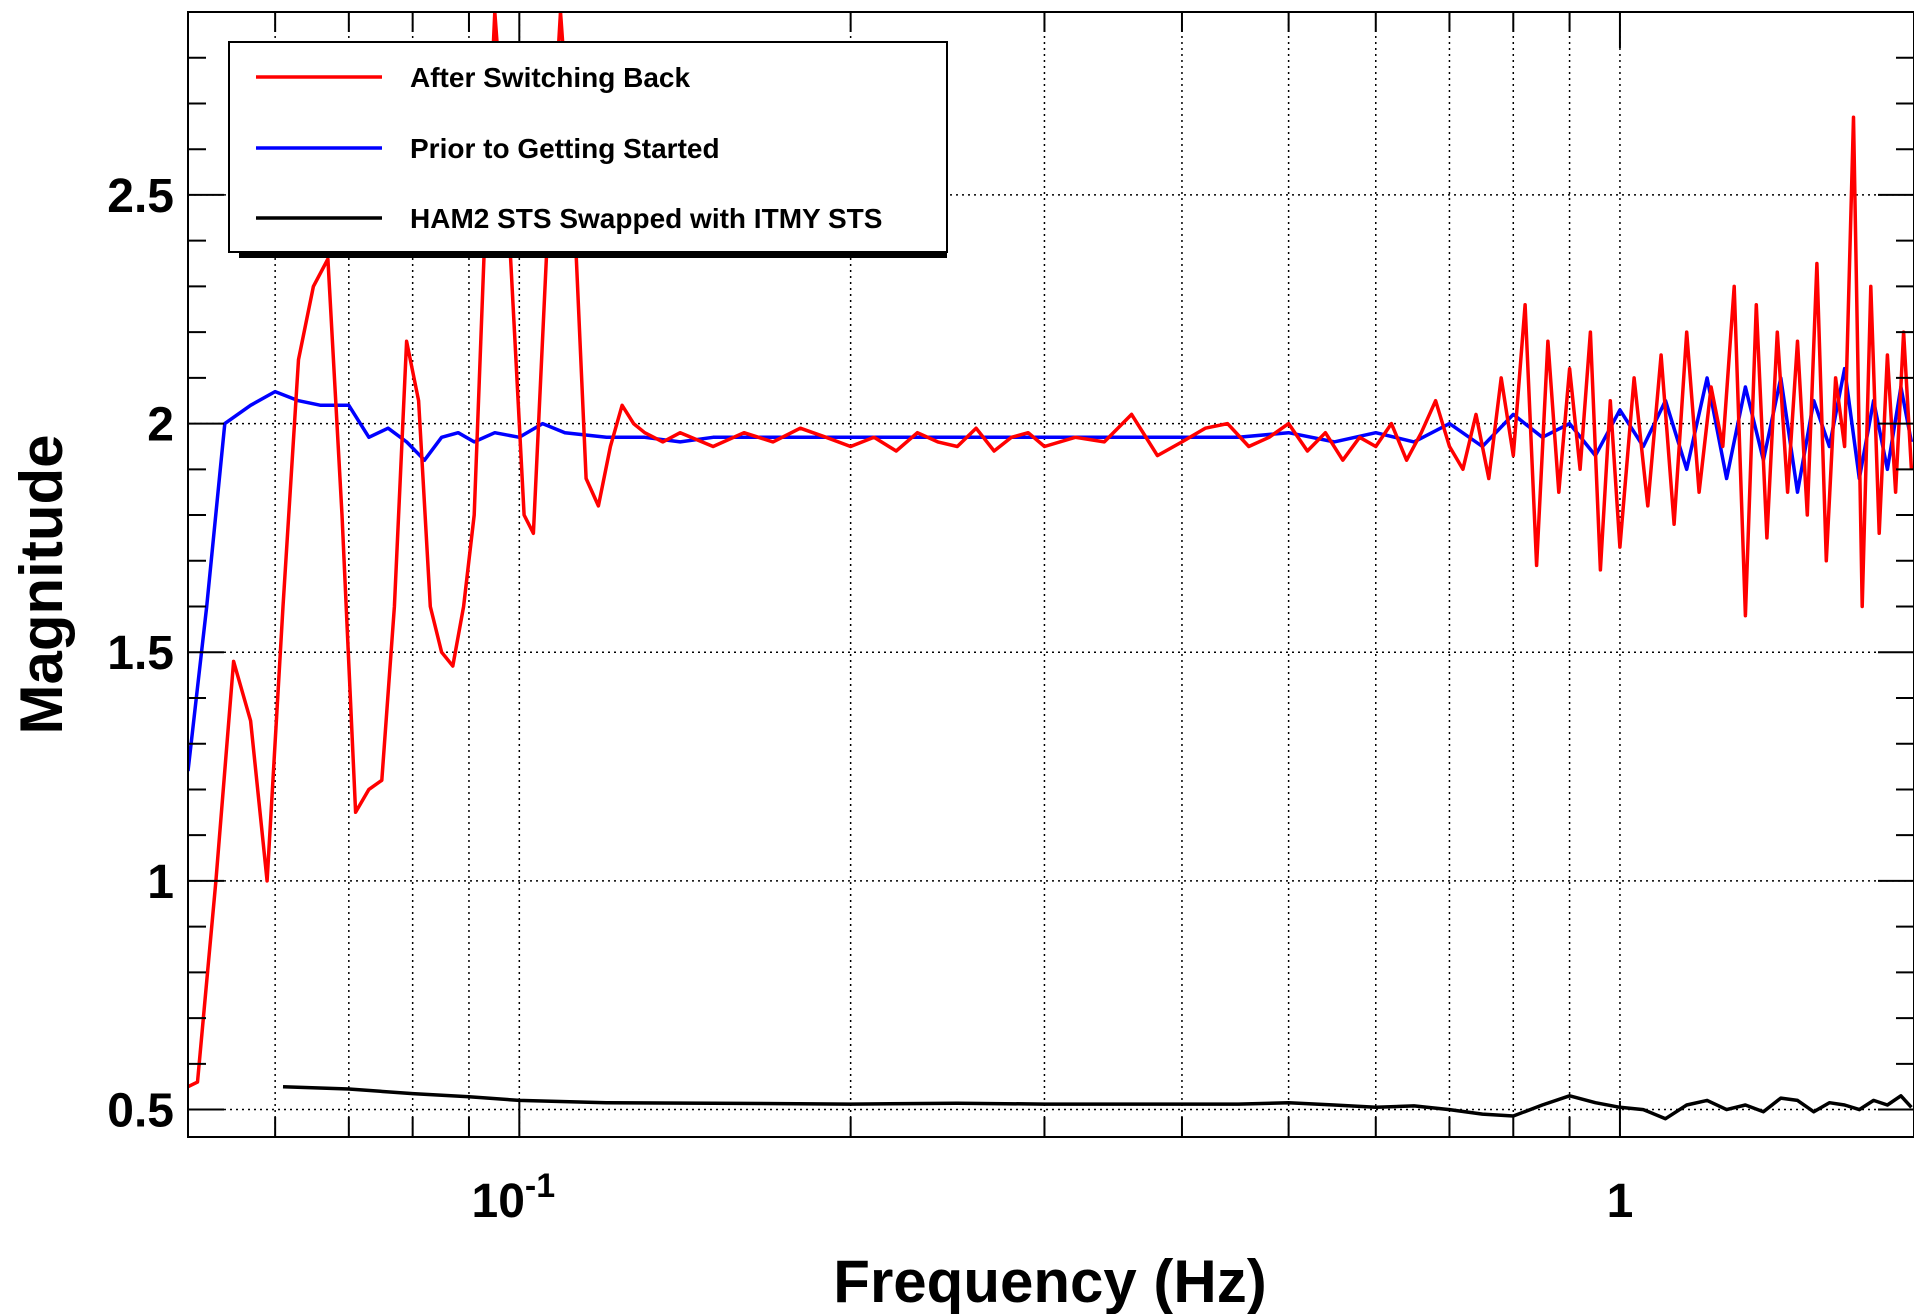 This screenshot has width=1914, height=1314. What do you see at coordinates (160, 425) in the screenshot?
I see `y-tick-label: 2` at bounding box center [160, 425].